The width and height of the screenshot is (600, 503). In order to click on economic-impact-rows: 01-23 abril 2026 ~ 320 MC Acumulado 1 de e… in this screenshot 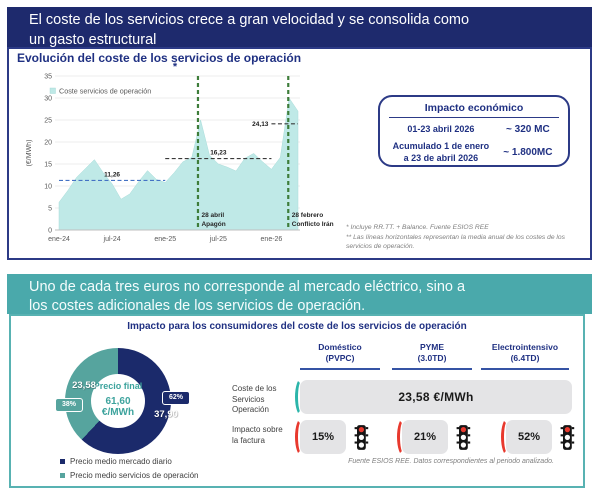, I will do `click(474, 144)`.